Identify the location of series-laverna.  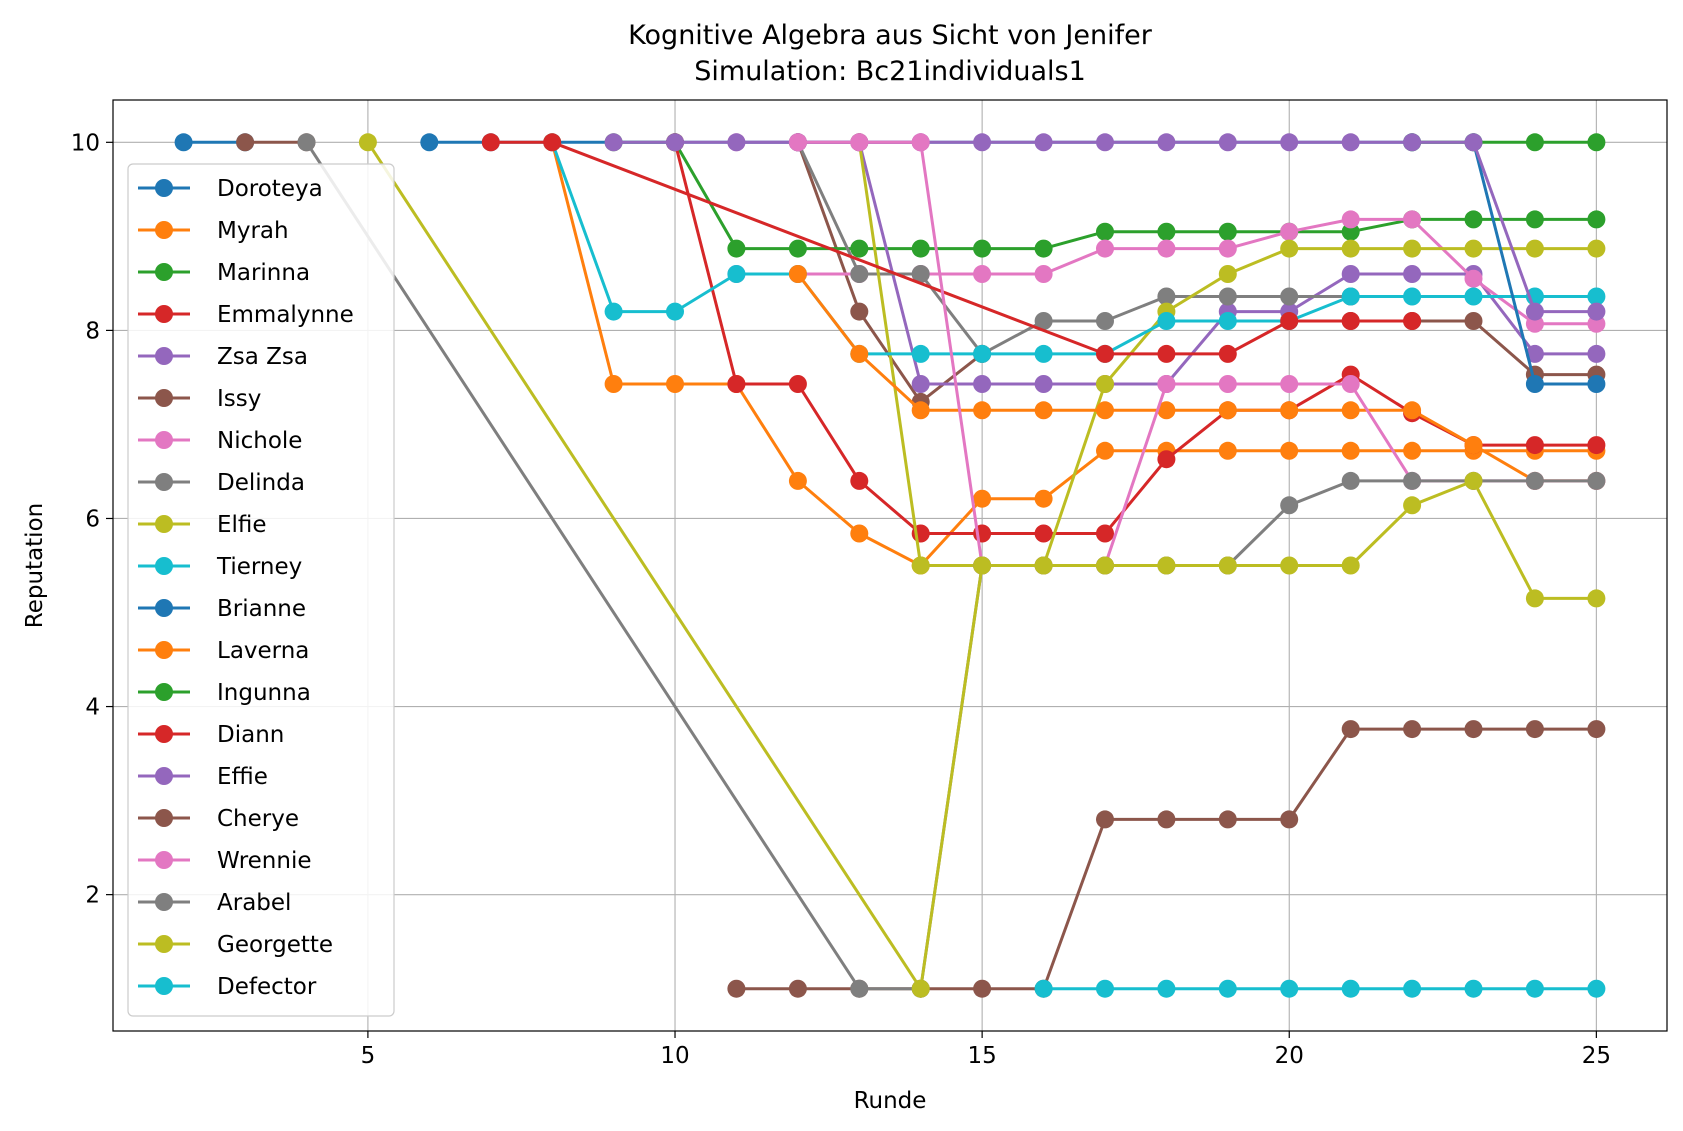
(1197, 377).